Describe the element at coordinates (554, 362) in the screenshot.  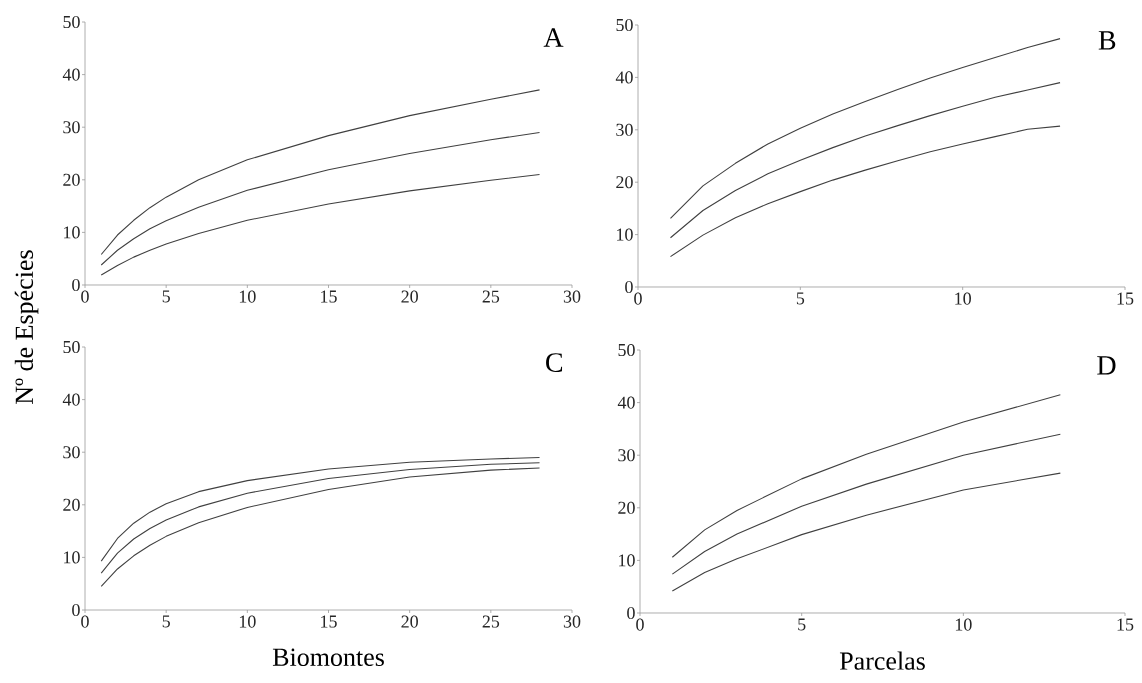
I see `annotation: C` at that location.